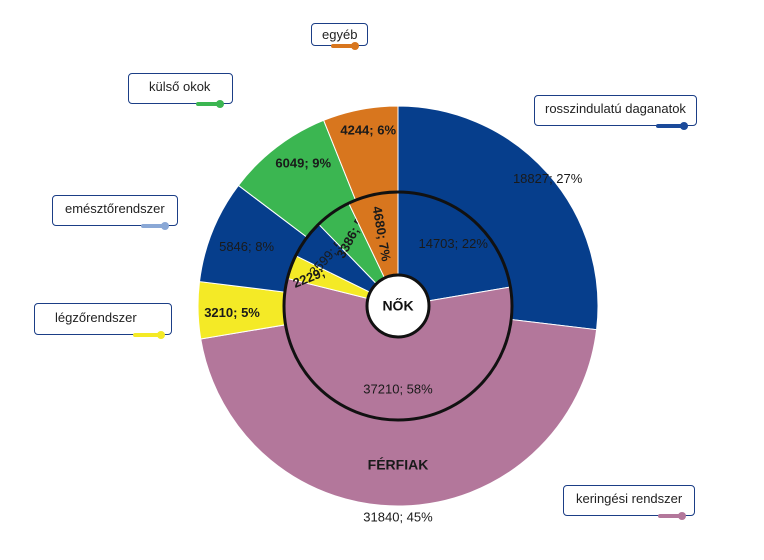  I want to click on inner-ring-border, so click(398, 306).